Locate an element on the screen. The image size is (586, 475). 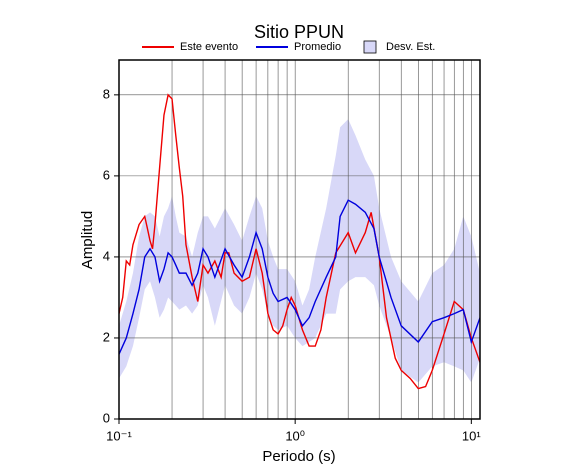
chart-title: Sitio PPUN is located at coordinates (299, 32).